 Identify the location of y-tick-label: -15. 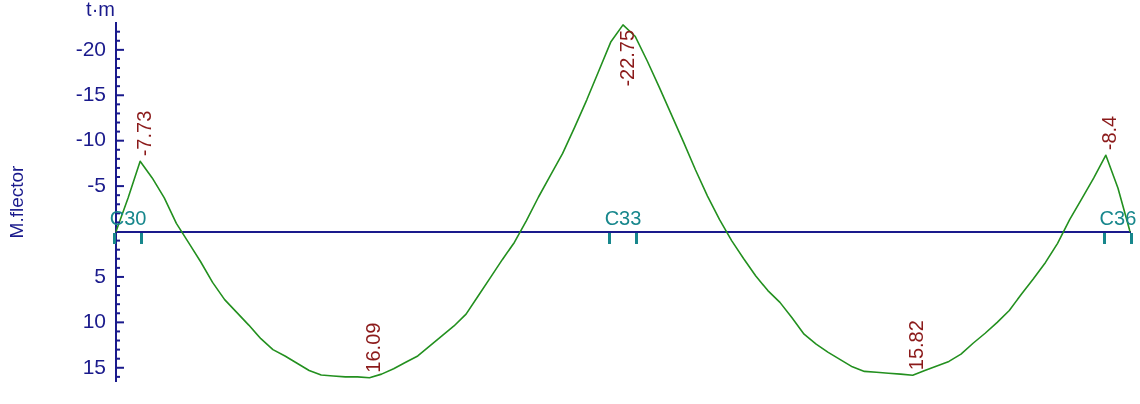
(90, 94).